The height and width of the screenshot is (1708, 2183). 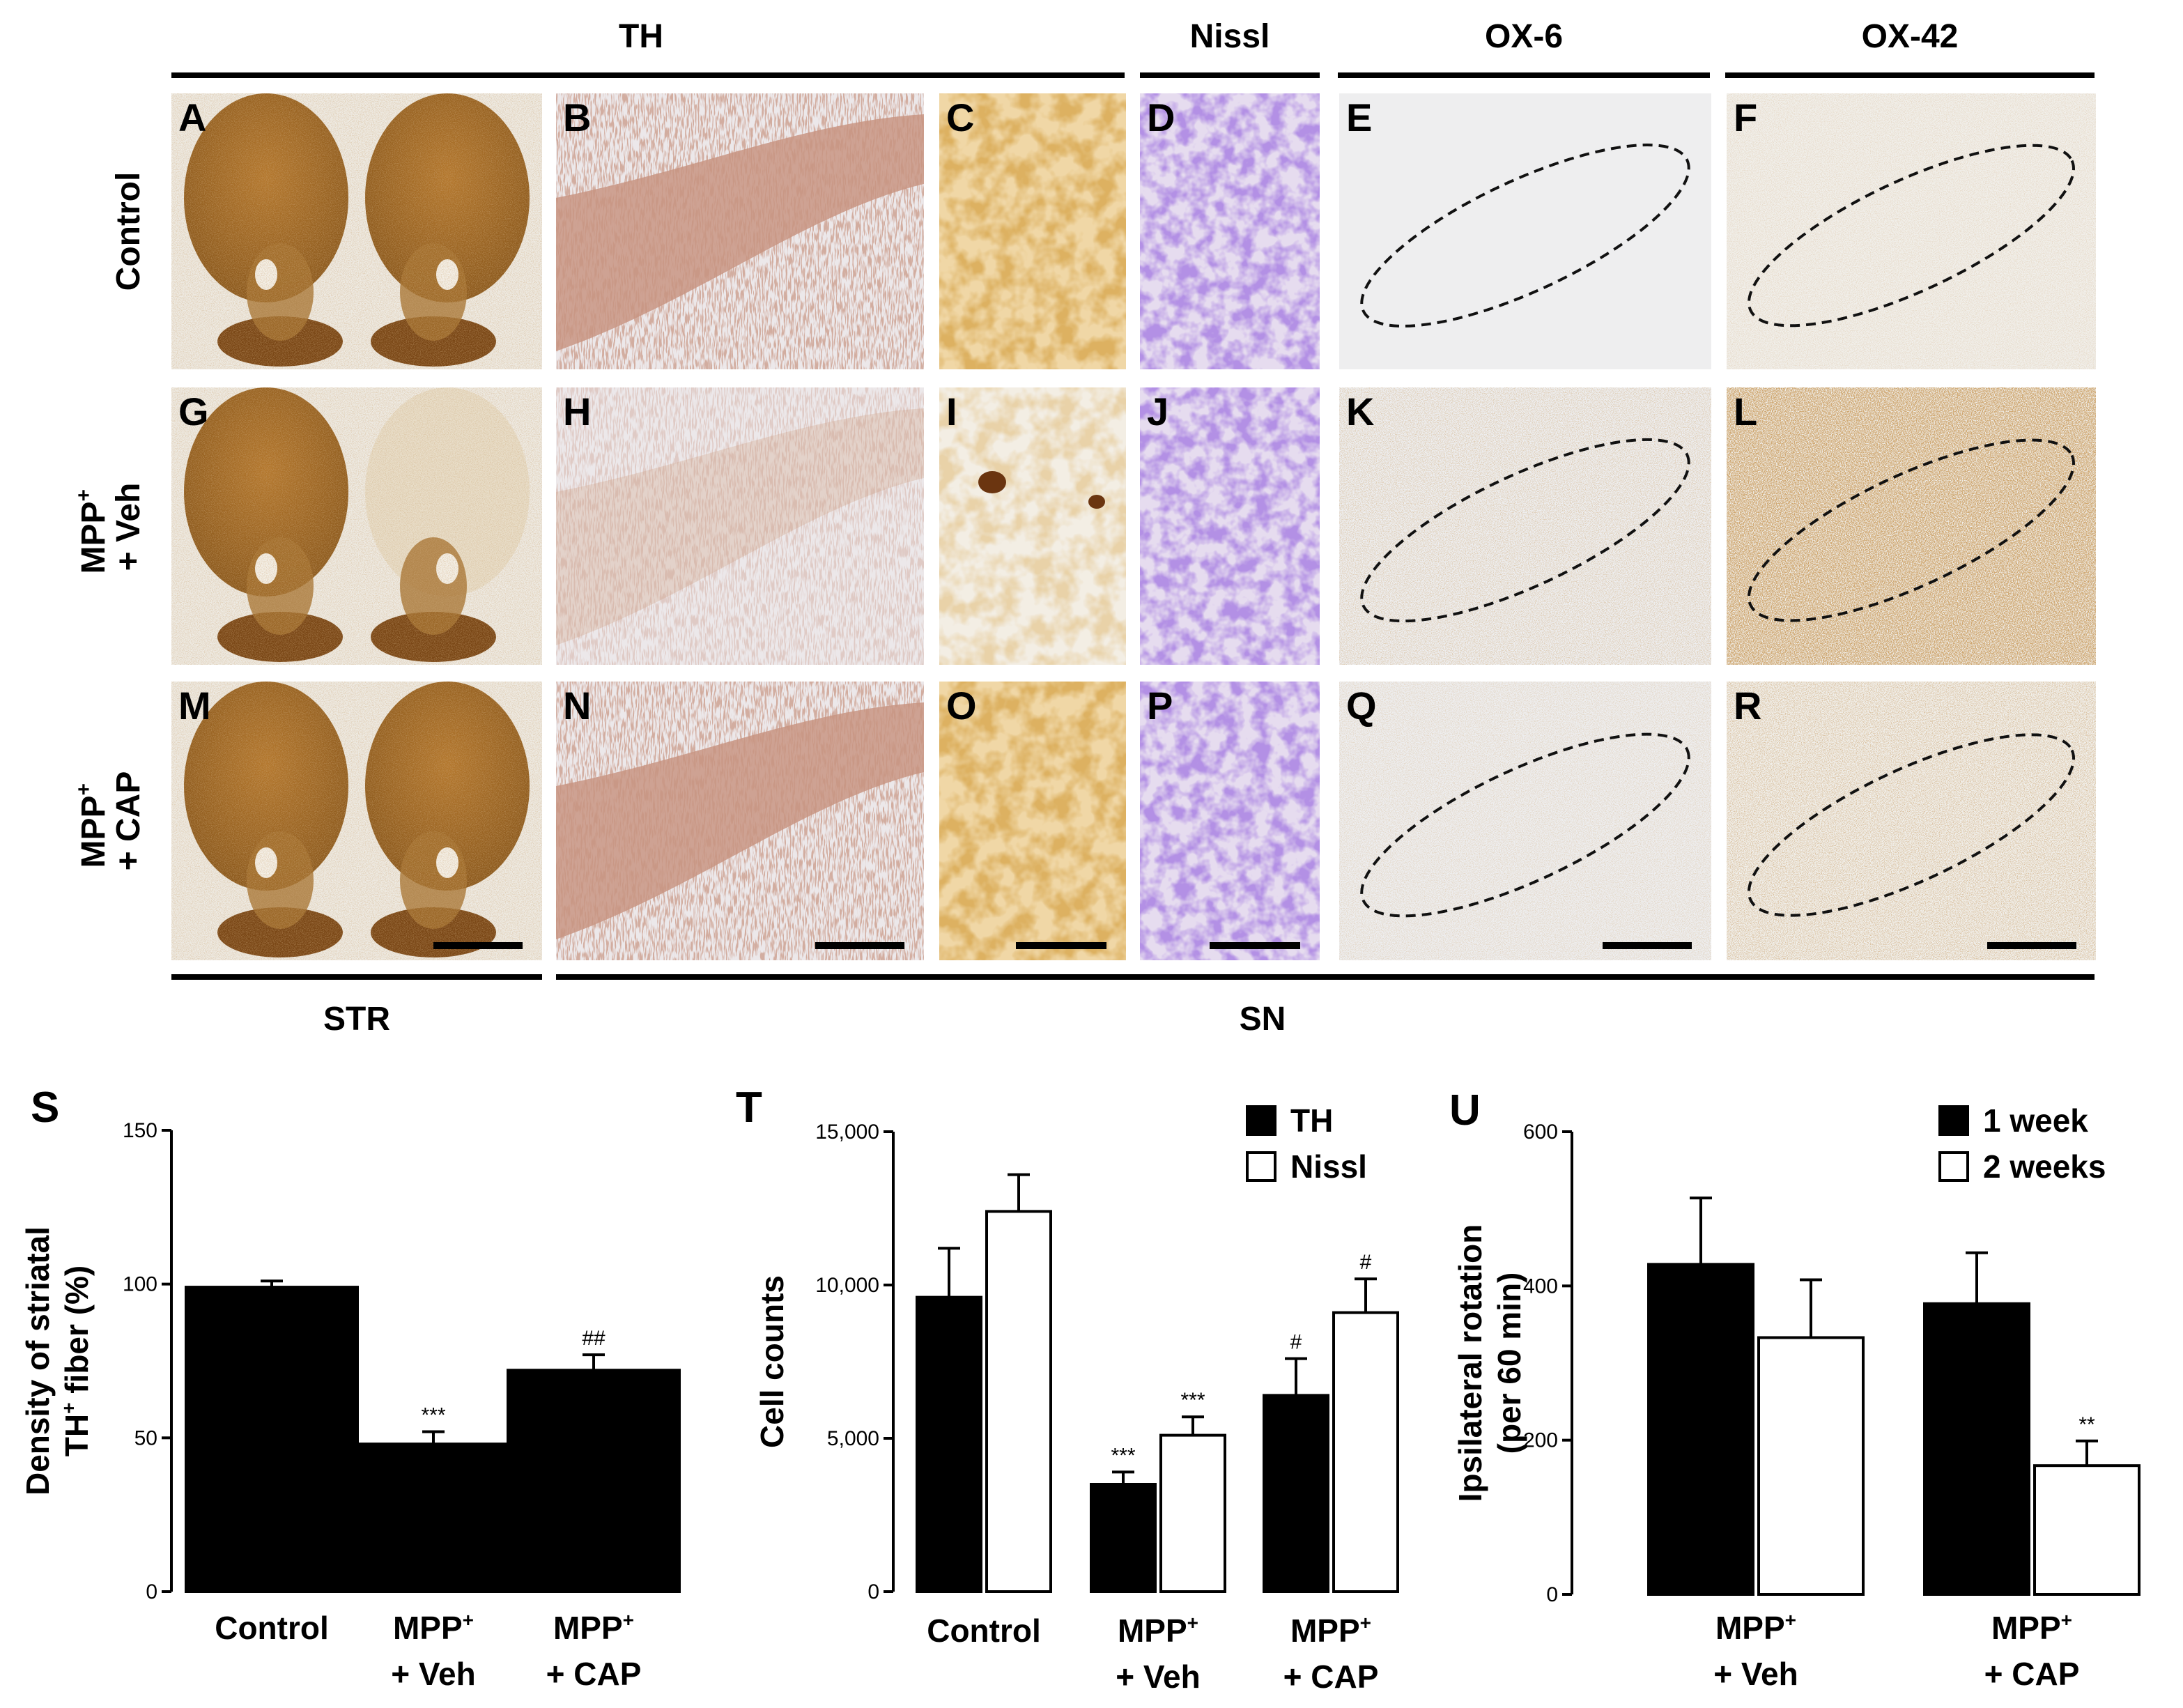 I want to click on micrograph-panel-q: Q, so click(x=1525, y=821).